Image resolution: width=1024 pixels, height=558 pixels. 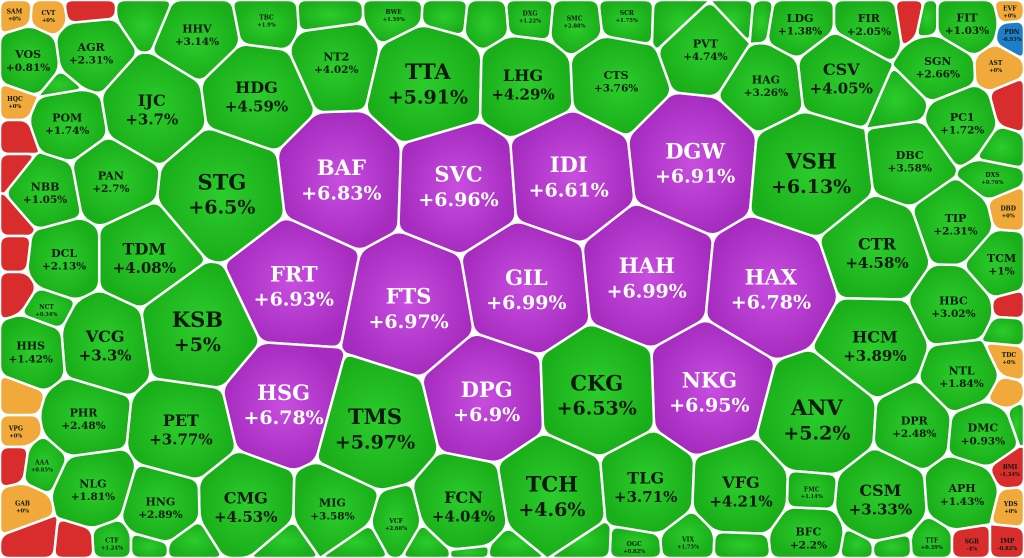 What do you see at coordinates (396, 520) in the screenshot?
I see `cell-vcf` at bounding box center [396, 520].